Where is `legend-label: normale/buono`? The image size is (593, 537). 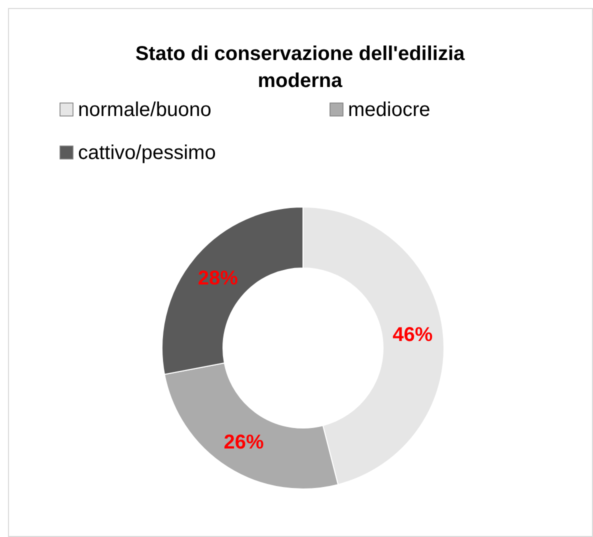 legend-label: normale/buono is located at coordinates (145, 110).